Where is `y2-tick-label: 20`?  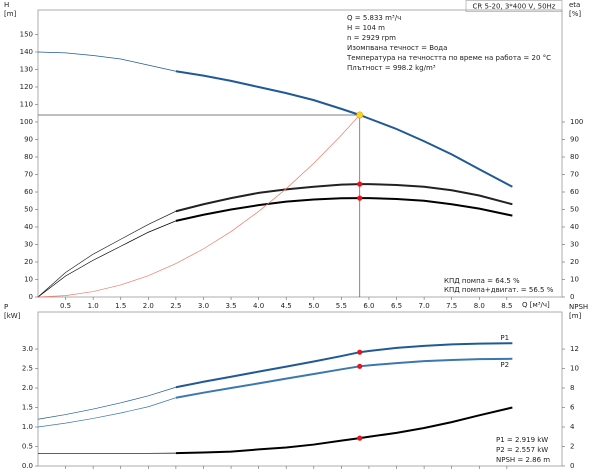 y2-tick-label: 20 is located at coordinates (574, 262).